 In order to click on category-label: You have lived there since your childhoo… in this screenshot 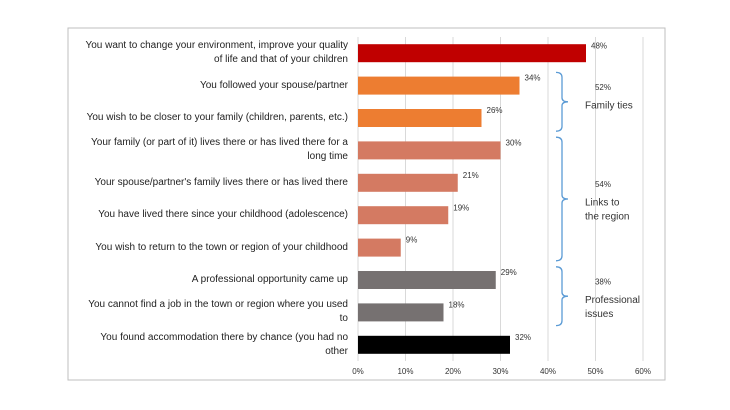, I will do `click(223, 215)`.